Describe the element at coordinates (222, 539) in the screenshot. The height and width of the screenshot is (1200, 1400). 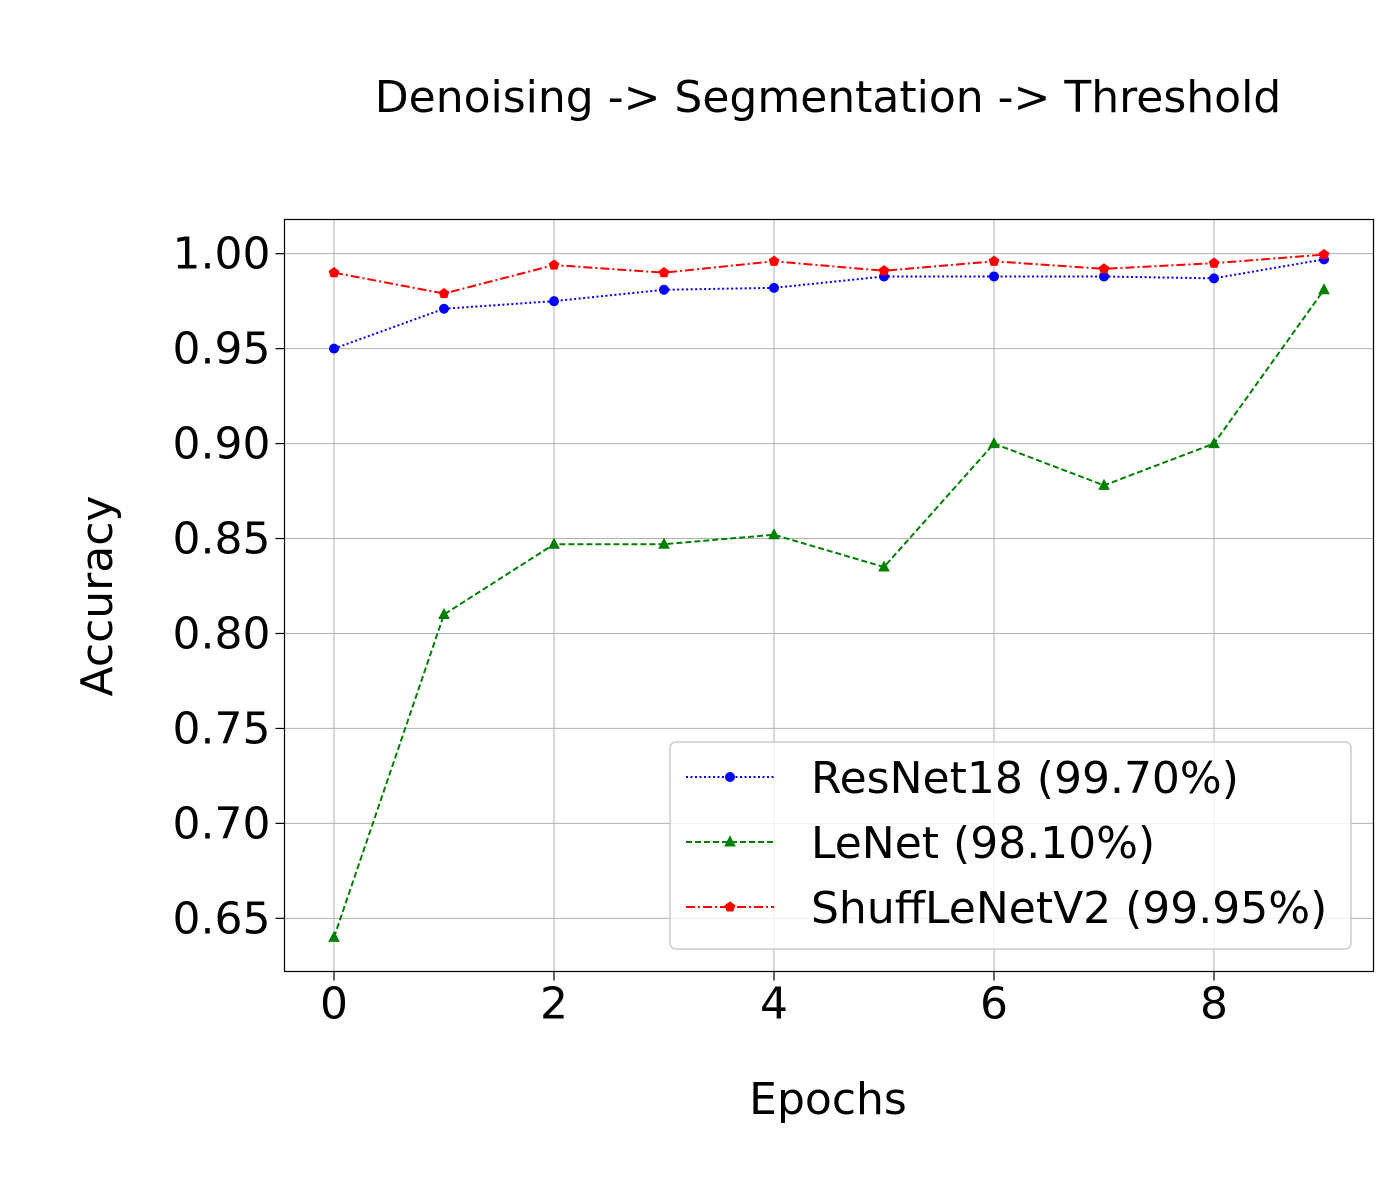
I see `y-tick-label: 0.85` at that location.